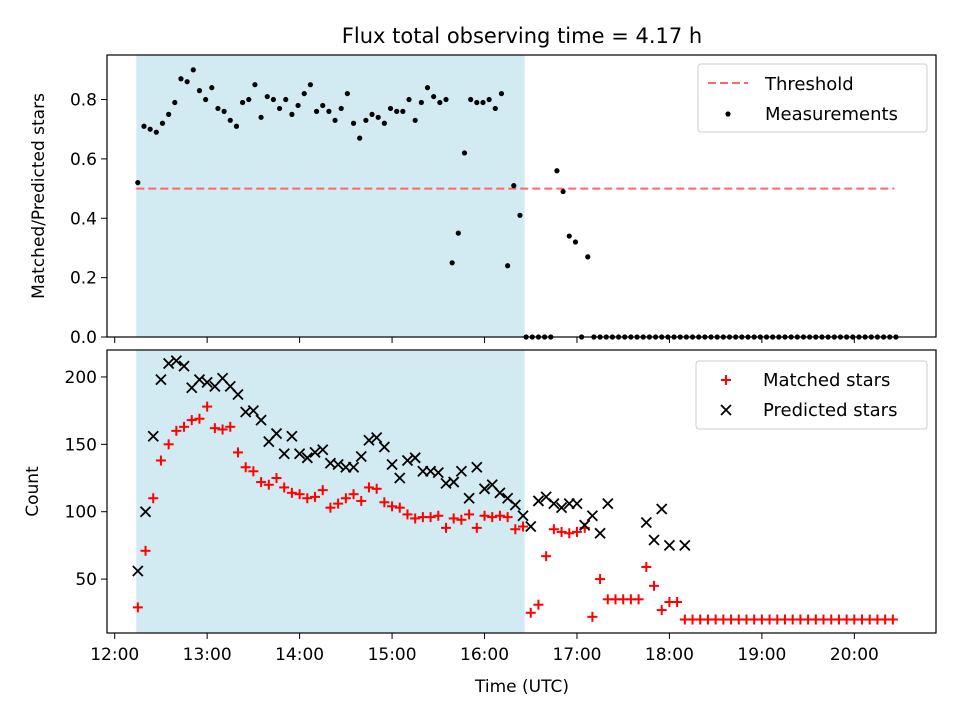 The width and height of the screenshot is (960, 720). Describe the element at coordinates (831, 114) in the screenshot. I see `measurements-legend-label: Measurements` at that location.